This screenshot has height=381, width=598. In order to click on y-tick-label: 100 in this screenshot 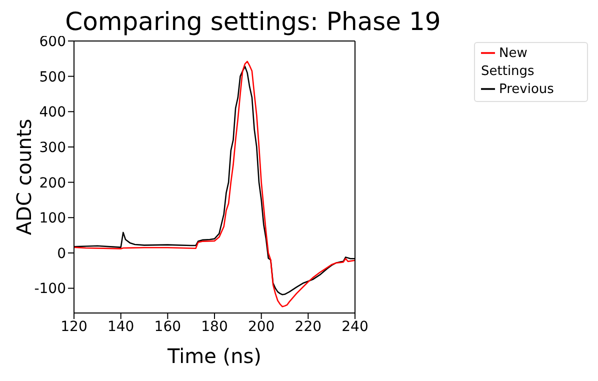, I will do `click(52, 218)`.